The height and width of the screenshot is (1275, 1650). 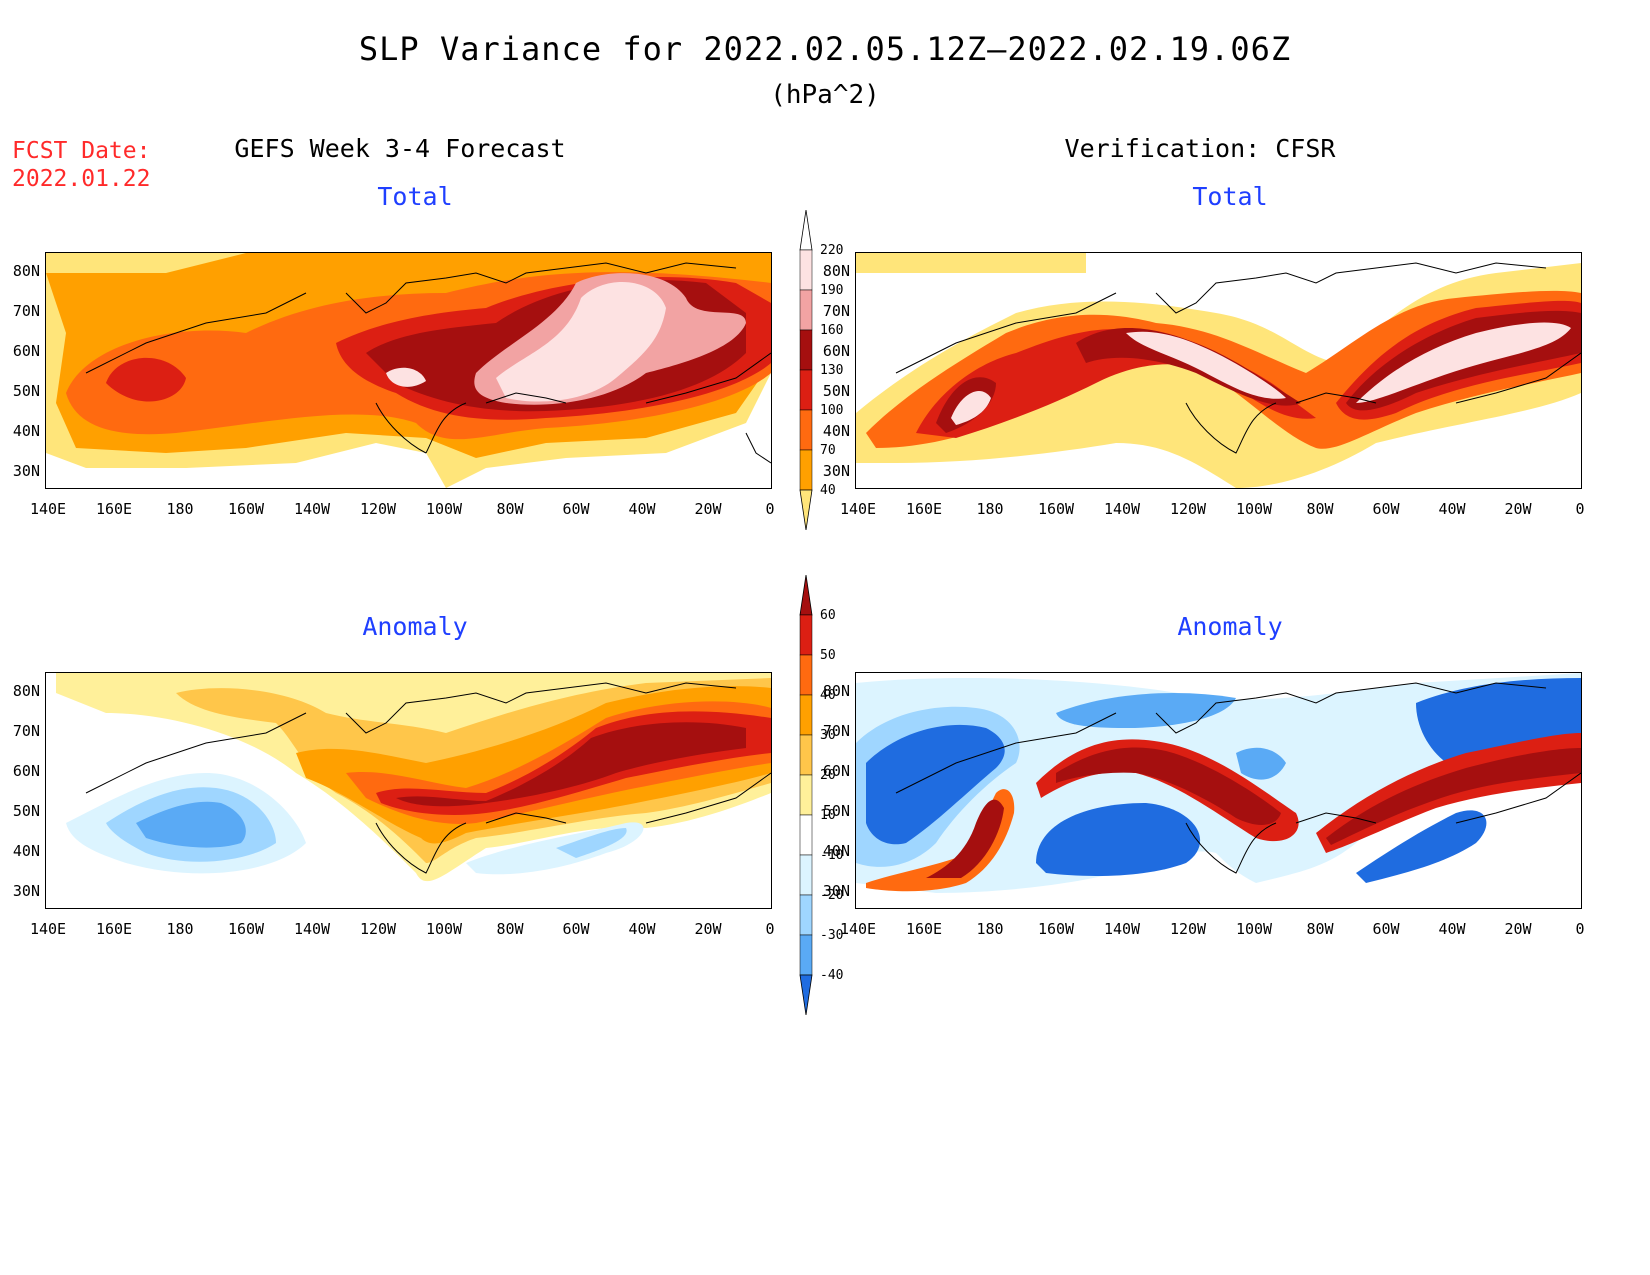 What do you see at coordinates (828, 450) in the screenshot?
I see `total-colorbar-label: 70` at bounding box center [828, 450].